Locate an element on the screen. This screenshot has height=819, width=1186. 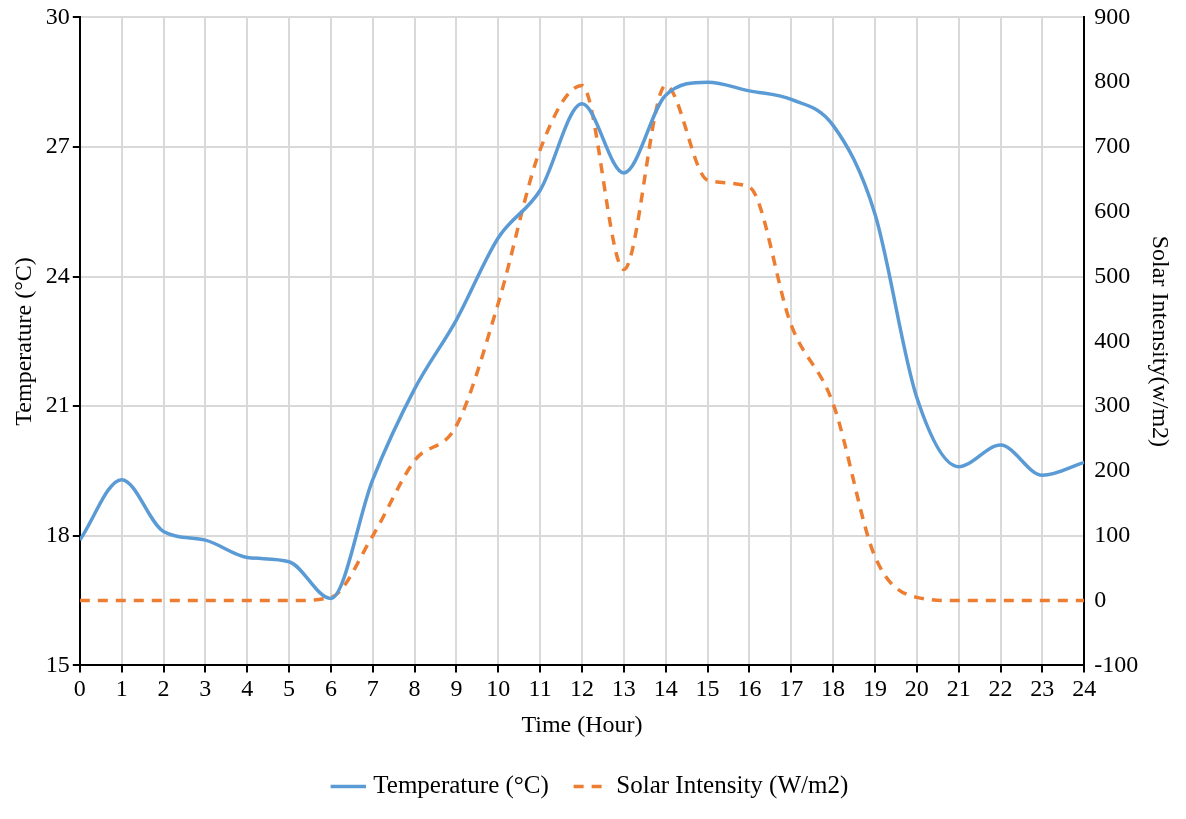
legend-label: Temperature (°C) is located at coordinates (461, 785).